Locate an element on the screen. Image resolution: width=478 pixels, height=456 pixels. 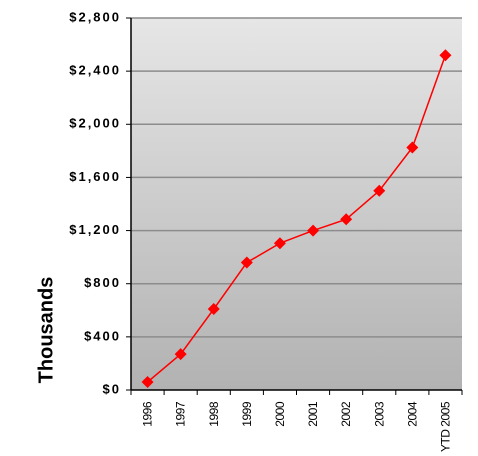
x-tick-label: 1996 is located at coordinates (148, 414).